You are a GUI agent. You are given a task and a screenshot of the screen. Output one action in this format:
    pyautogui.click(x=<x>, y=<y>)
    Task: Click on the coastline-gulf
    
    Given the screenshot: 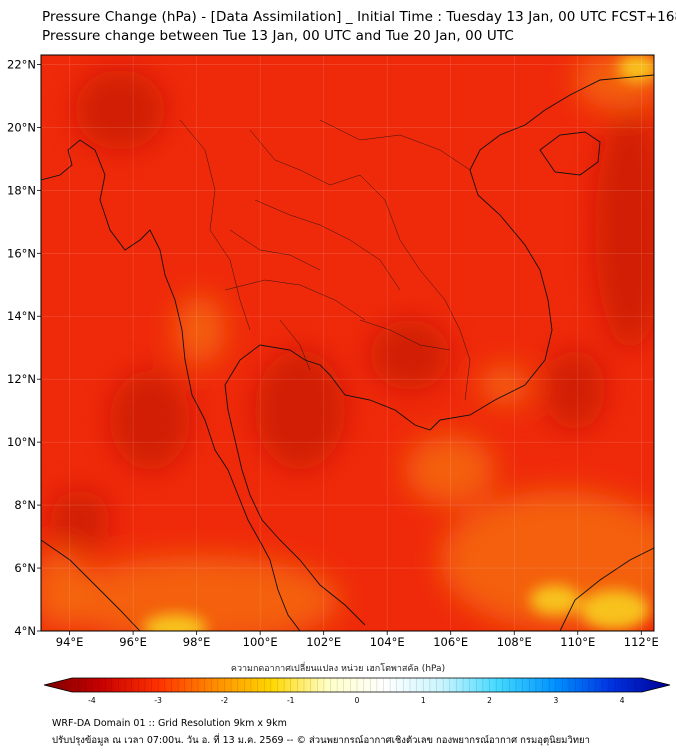 What is the action you would take?
    pyautogui.click(x=332, y=387)
    